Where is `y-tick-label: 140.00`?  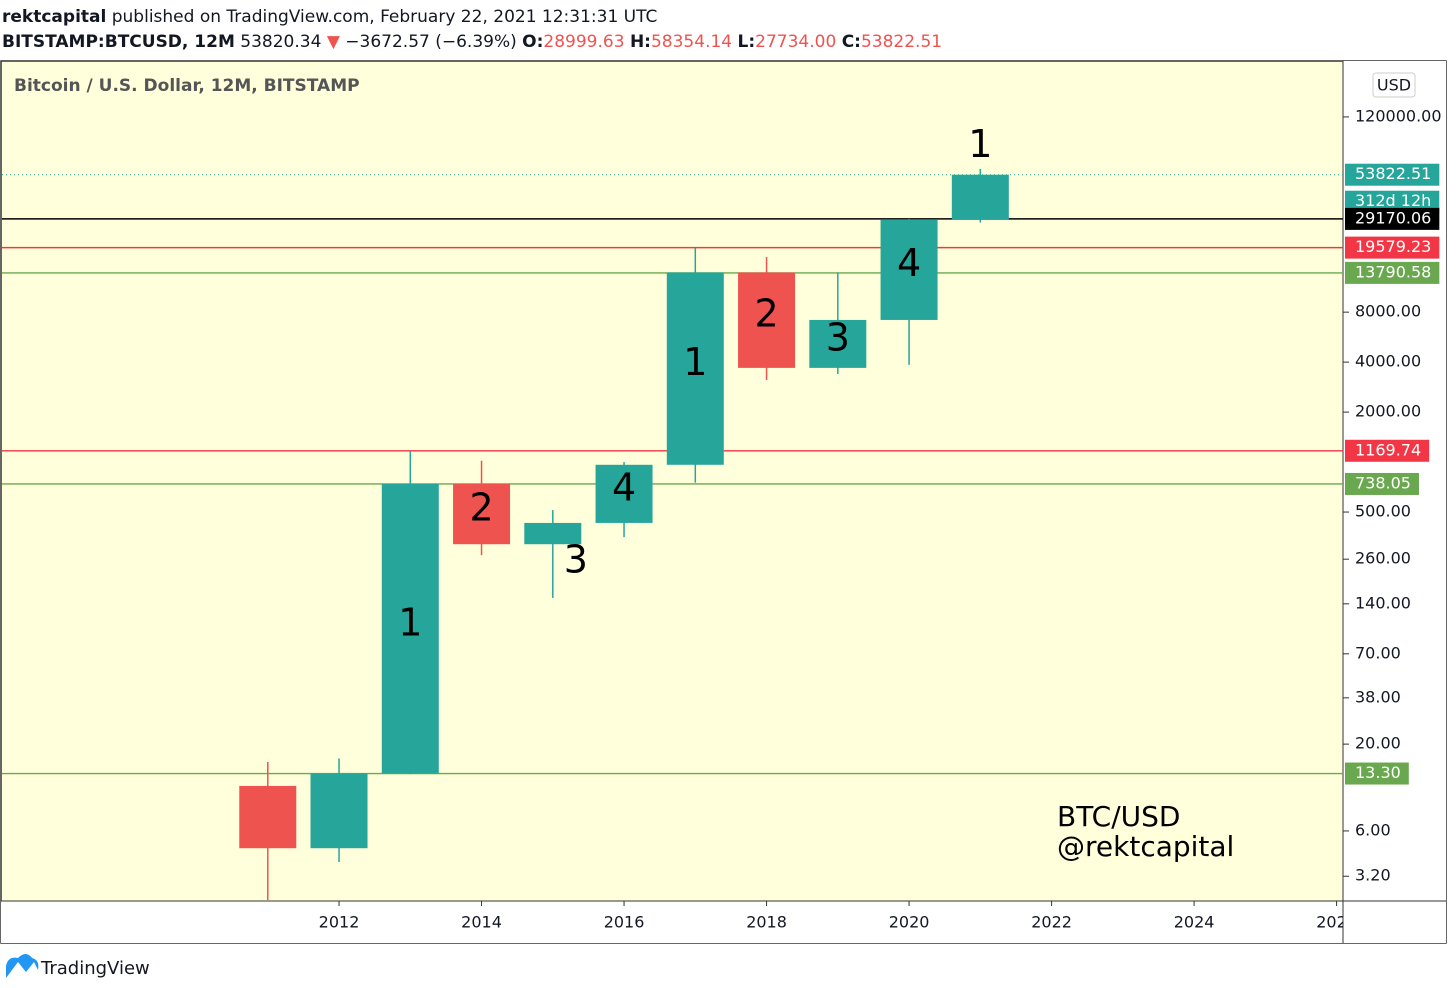
y-tick-label: 140.00 is located at coordinates (1383, 602).